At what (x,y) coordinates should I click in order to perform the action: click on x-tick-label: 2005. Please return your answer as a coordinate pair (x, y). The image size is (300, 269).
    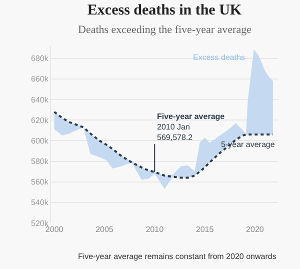
    Looking at the image, I should click on (105, 229).